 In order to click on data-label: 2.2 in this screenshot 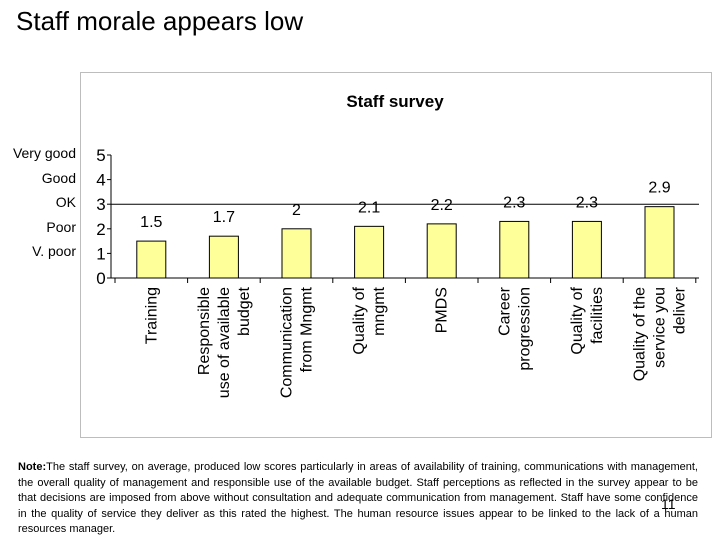, I will do `click(442, 205)`.